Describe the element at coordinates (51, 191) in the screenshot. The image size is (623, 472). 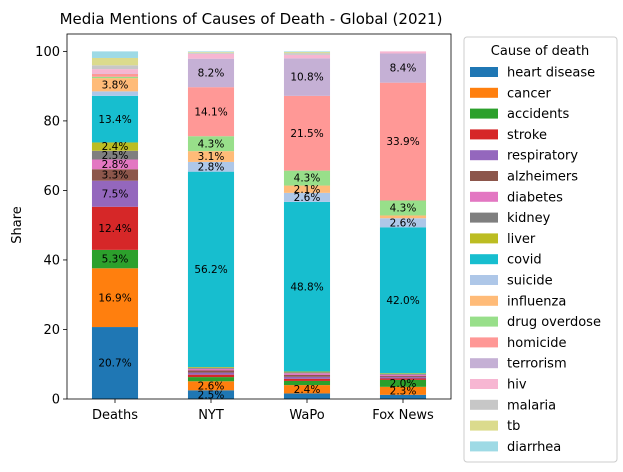
I see `y-tick-label: 60` at that location.